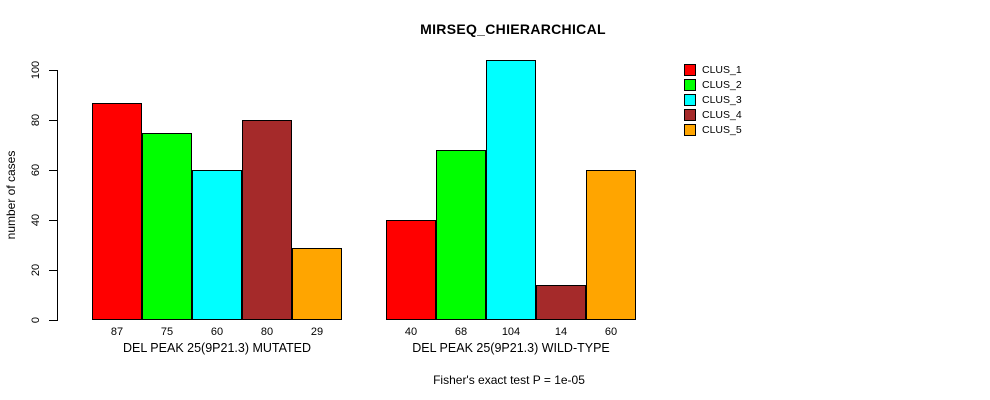 This screenshot has width=990, height=400. Describe the element at coordinates (36, 270) in the screenshot. I see `y-tick-label: 20` at that location.